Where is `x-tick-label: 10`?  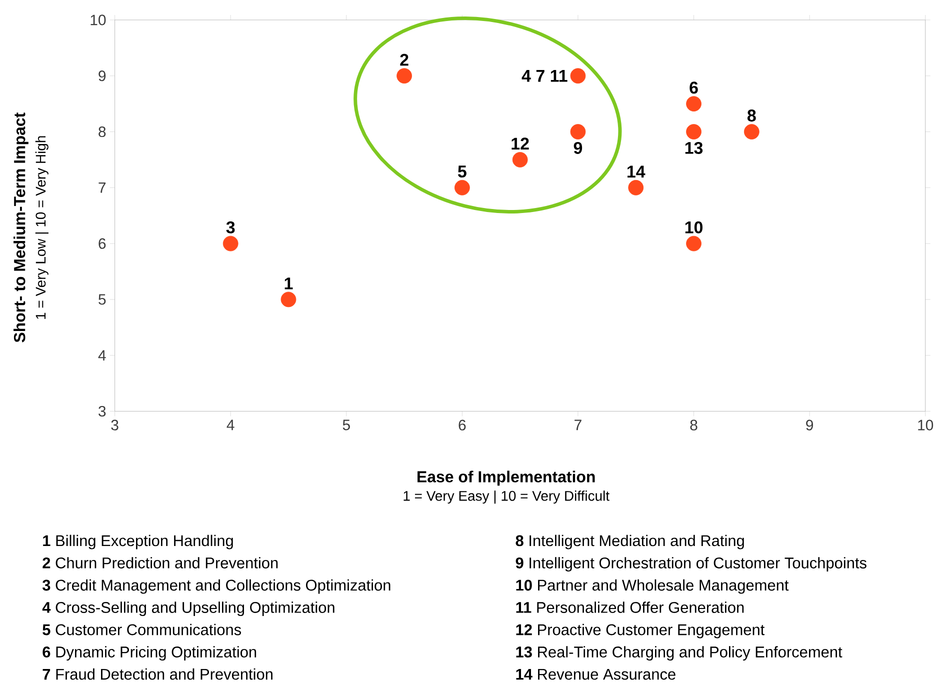
x-tick-label: 10 is located at coordinates (926, 425).